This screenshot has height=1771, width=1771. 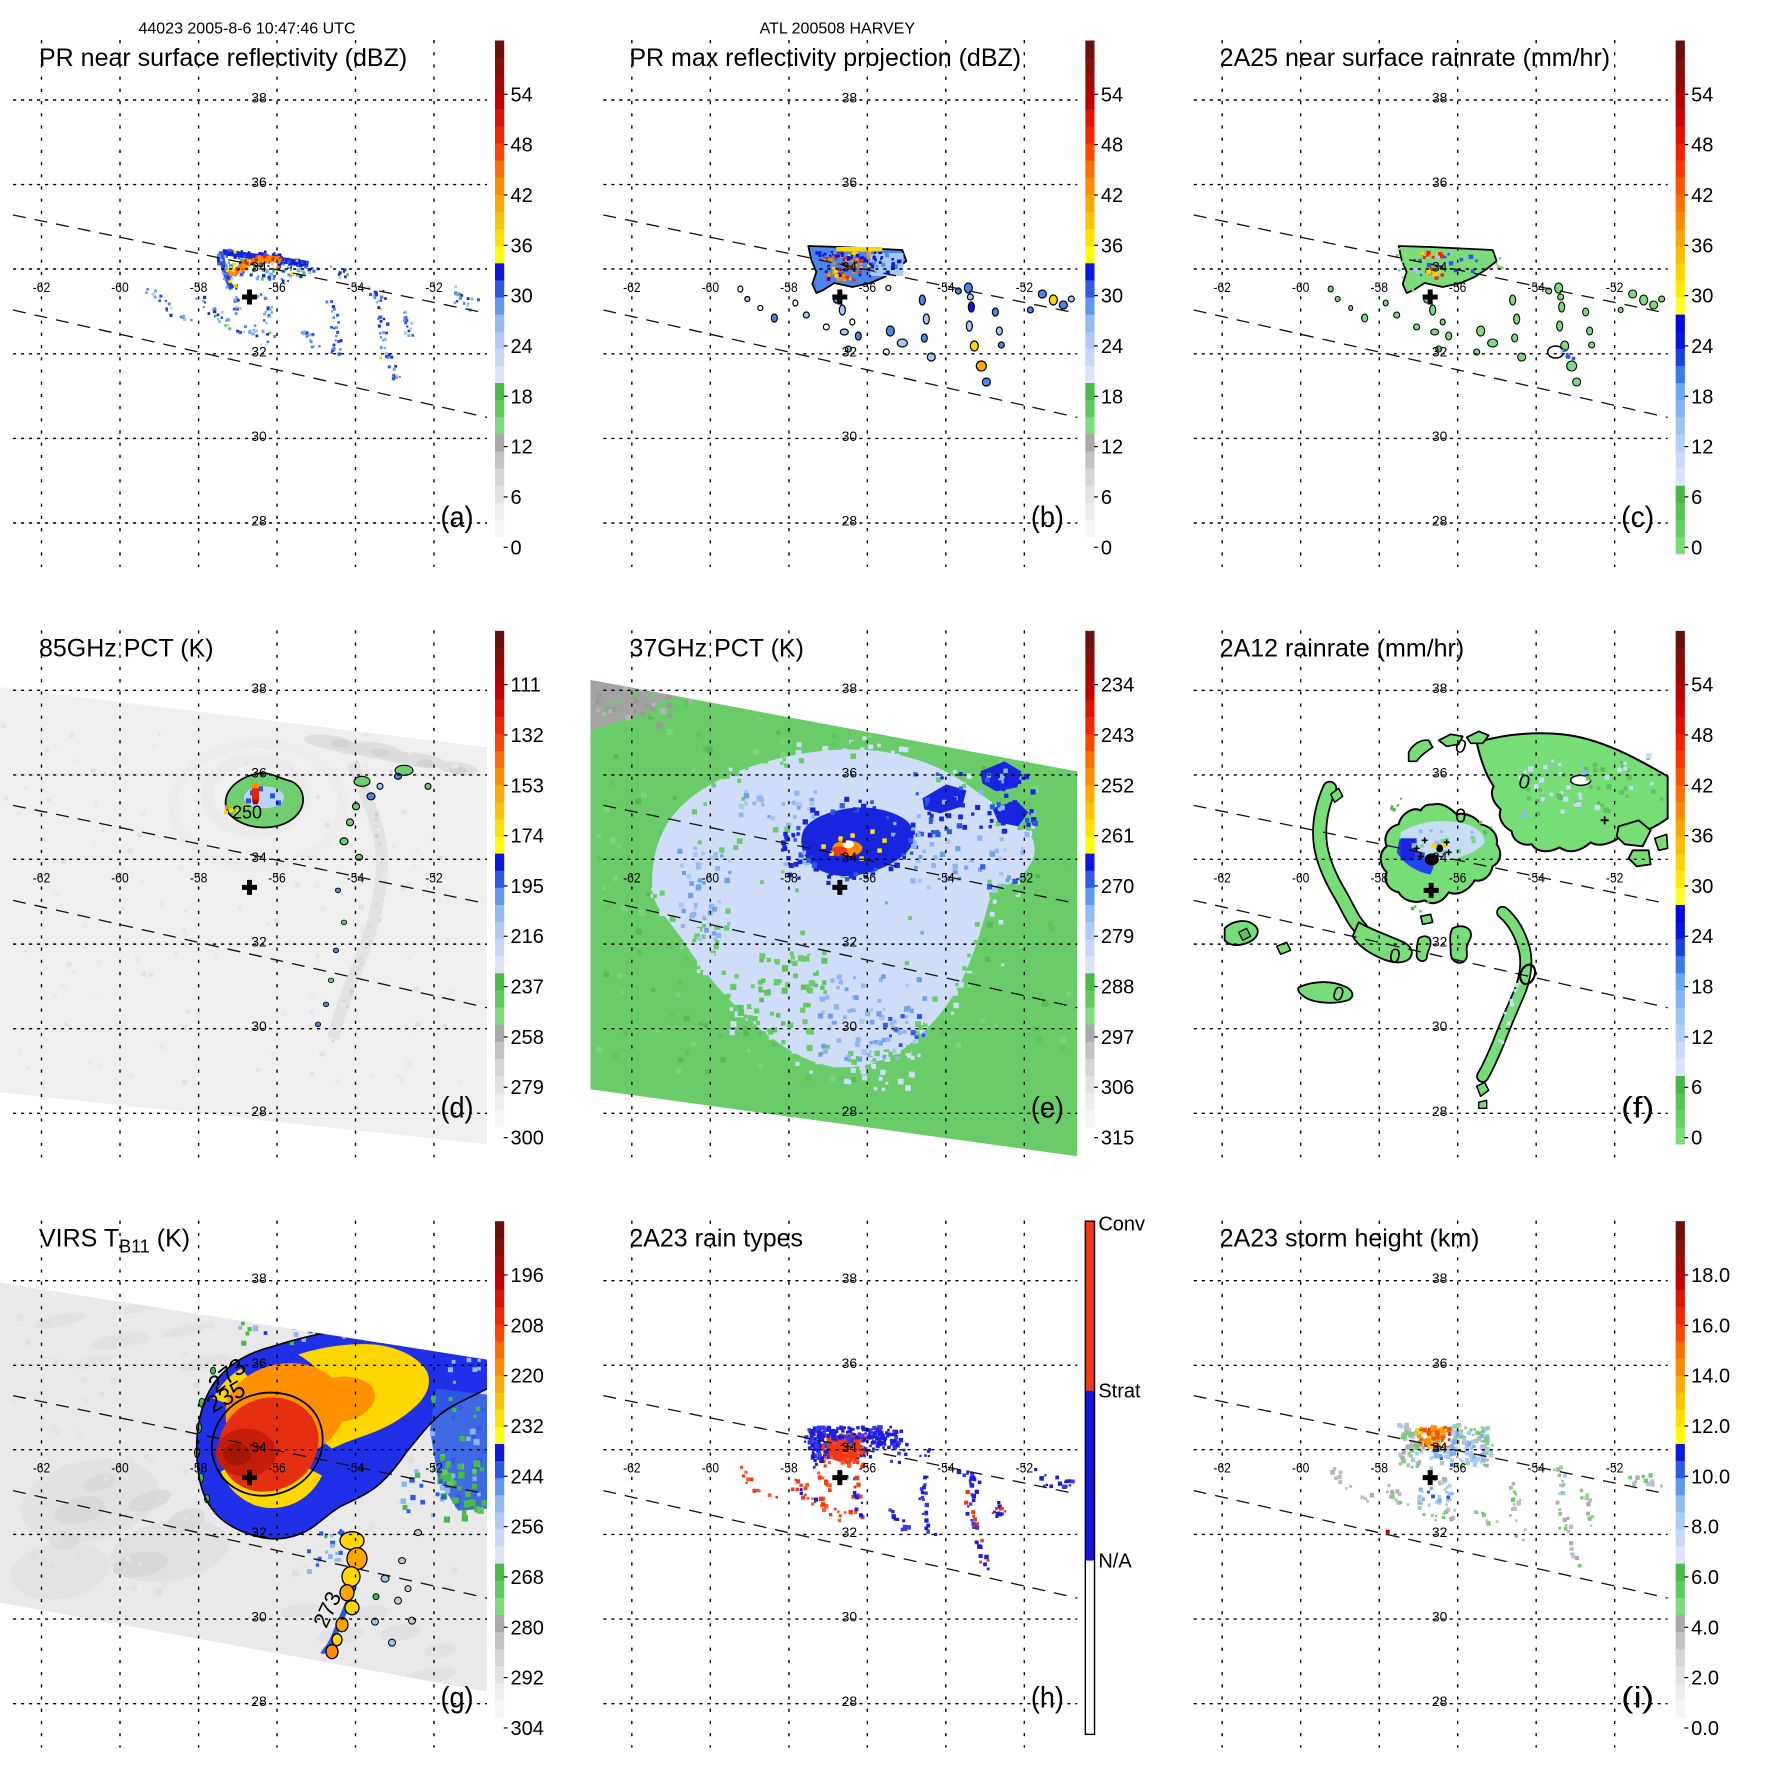 What do you see at coordinates (1047, 1698) in the screenshot?
I see `svg-text: (h)` at bounding box center [1047, 1698].